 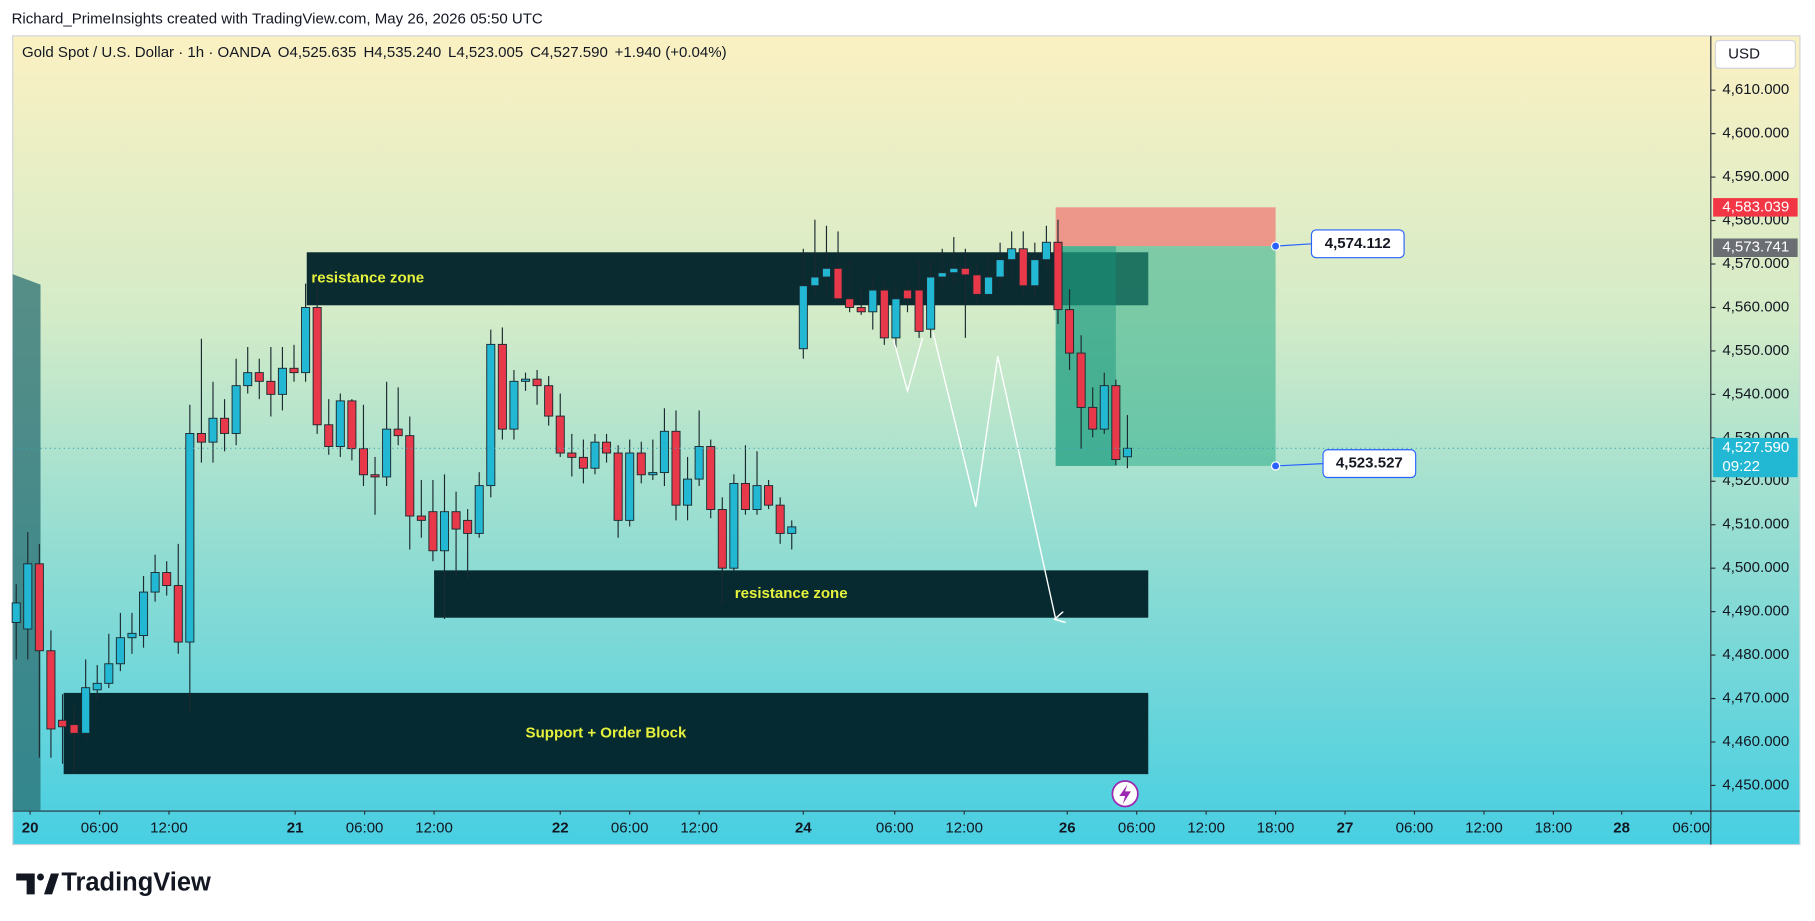 What do you see at coordinates (1621, 827) in the screenshot?
I see `x-tick-label: 28` at bounding box center [1621, 827].